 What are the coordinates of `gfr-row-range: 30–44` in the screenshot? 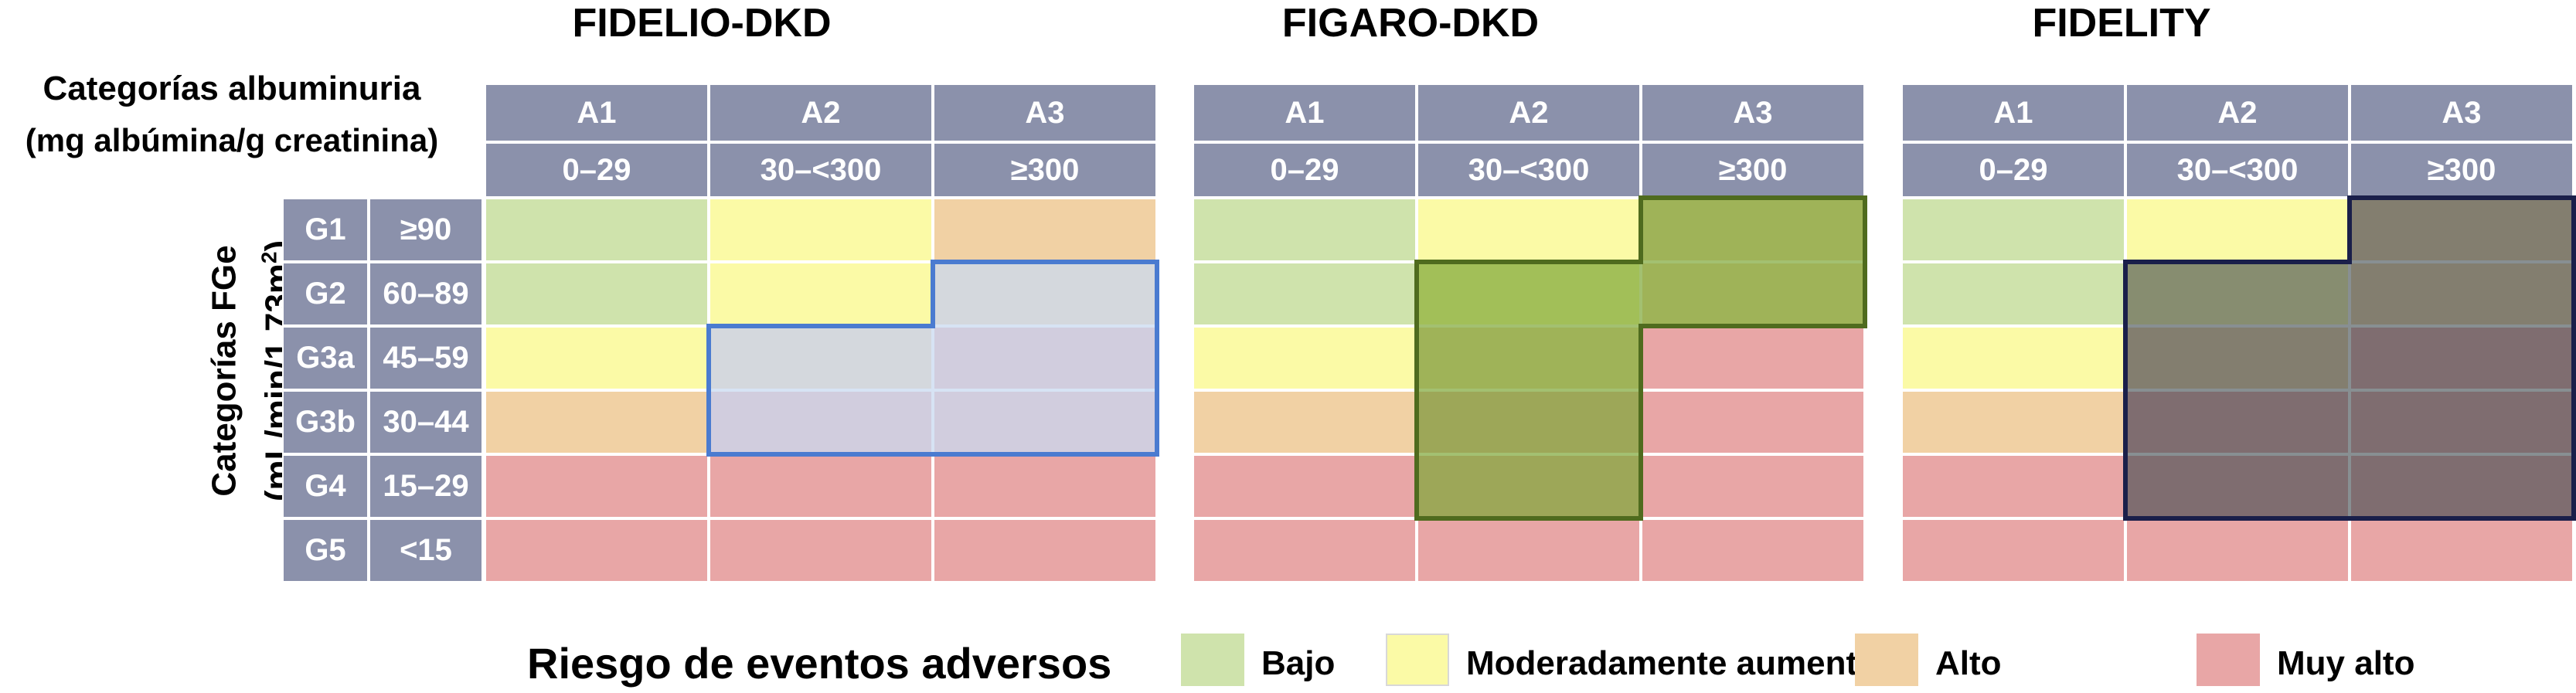 It's located at (426, 422).